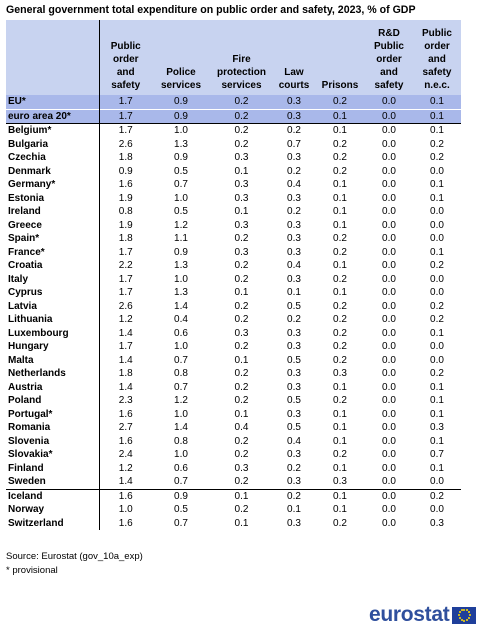 The width and height of the screenshot is (500, 634). Describe the element at coordinates (125, 455) in the screenshot. I see `value-cell-total: 2.4` at that location.